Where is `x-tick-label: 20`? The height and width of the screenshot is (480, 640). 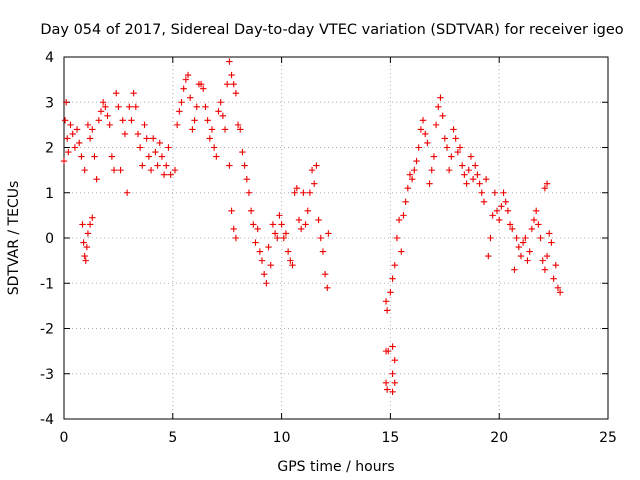
x-tick-label: 20 is located at coordinates (499, 438).